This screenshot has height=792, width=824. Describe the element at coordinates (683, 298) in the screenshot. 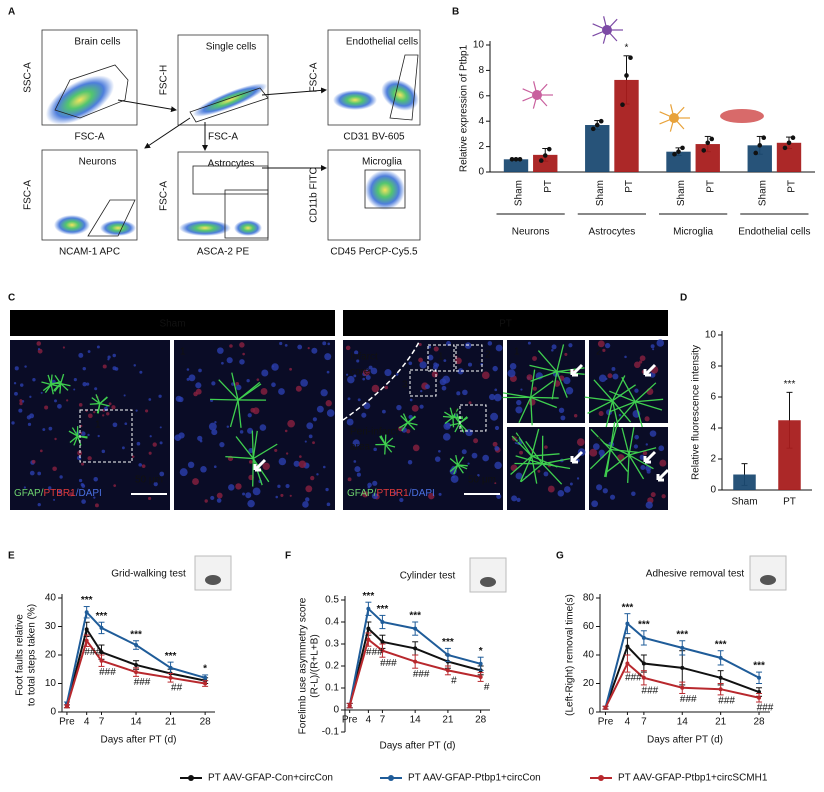

I see `panel-letter: D` at that location.